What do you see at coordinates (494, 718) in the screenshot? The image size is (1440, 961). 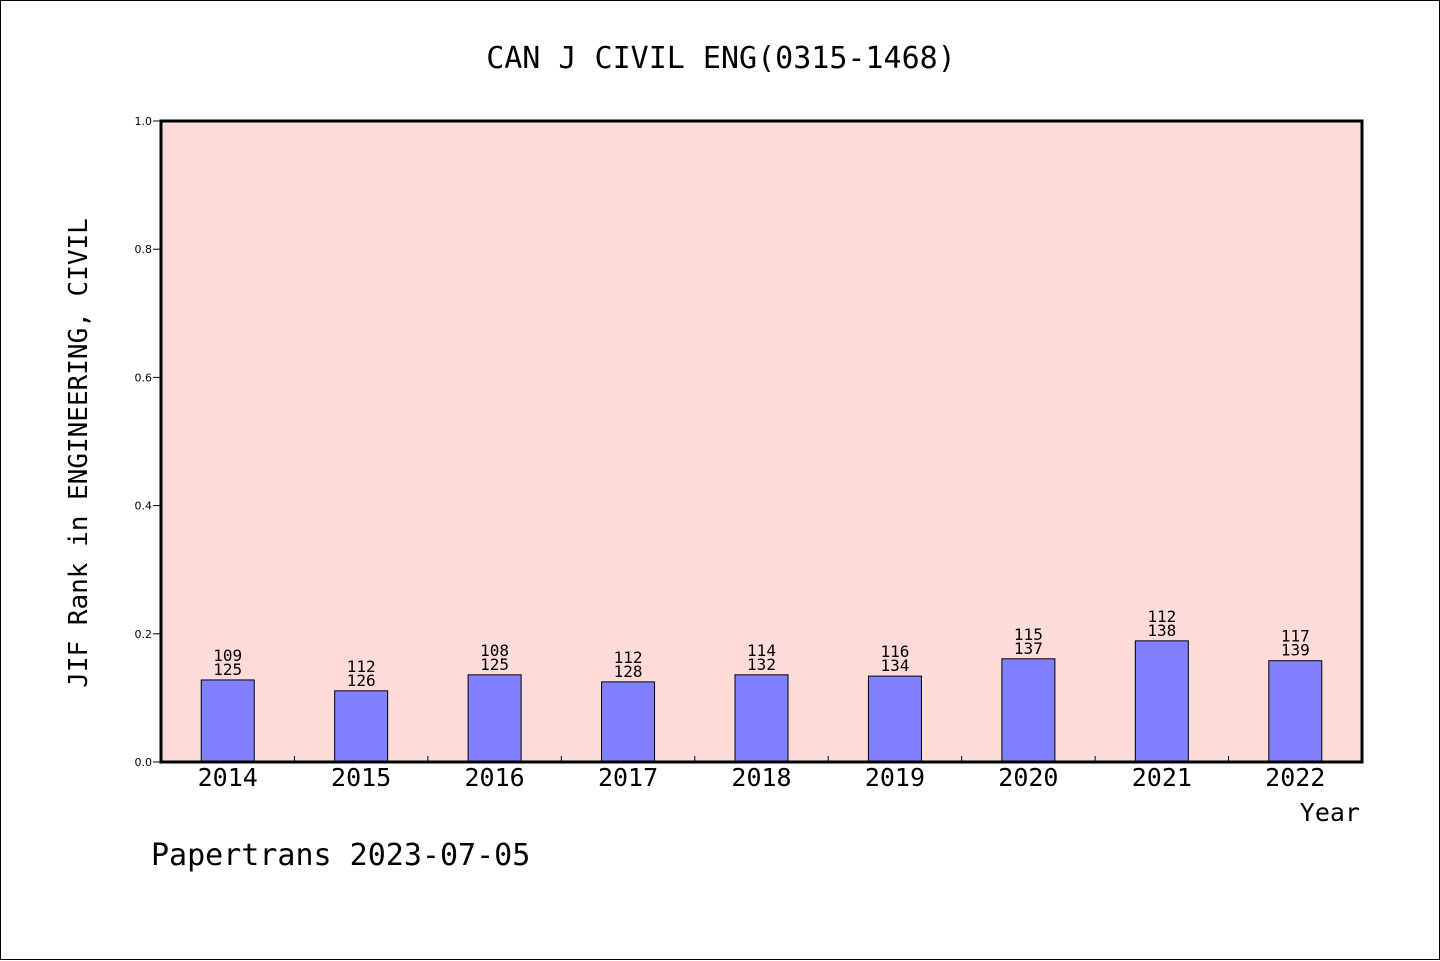 I see `bar-2016` at bounding box center [494, 718].